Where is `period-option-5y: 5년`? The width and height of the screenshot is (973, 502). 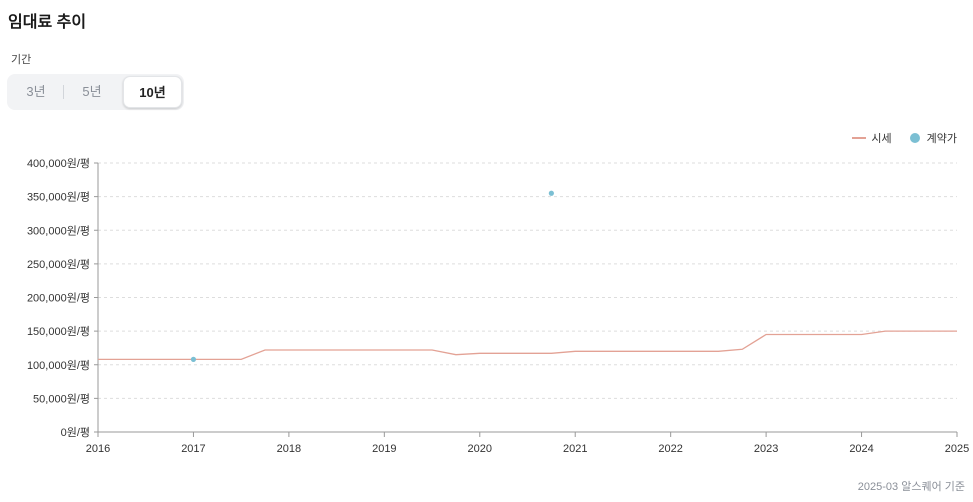
period-option-5y: 5년 is located at coordinates (92, 91).